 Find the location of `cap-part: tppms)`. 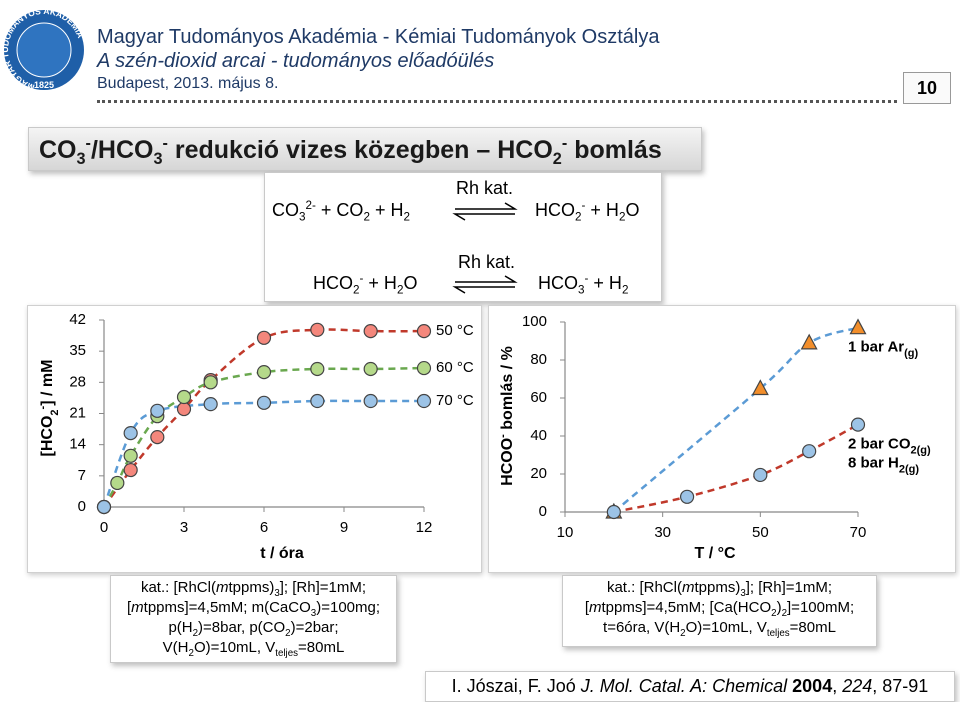

cap-part: tppms) is located at coordinates (251, 587).